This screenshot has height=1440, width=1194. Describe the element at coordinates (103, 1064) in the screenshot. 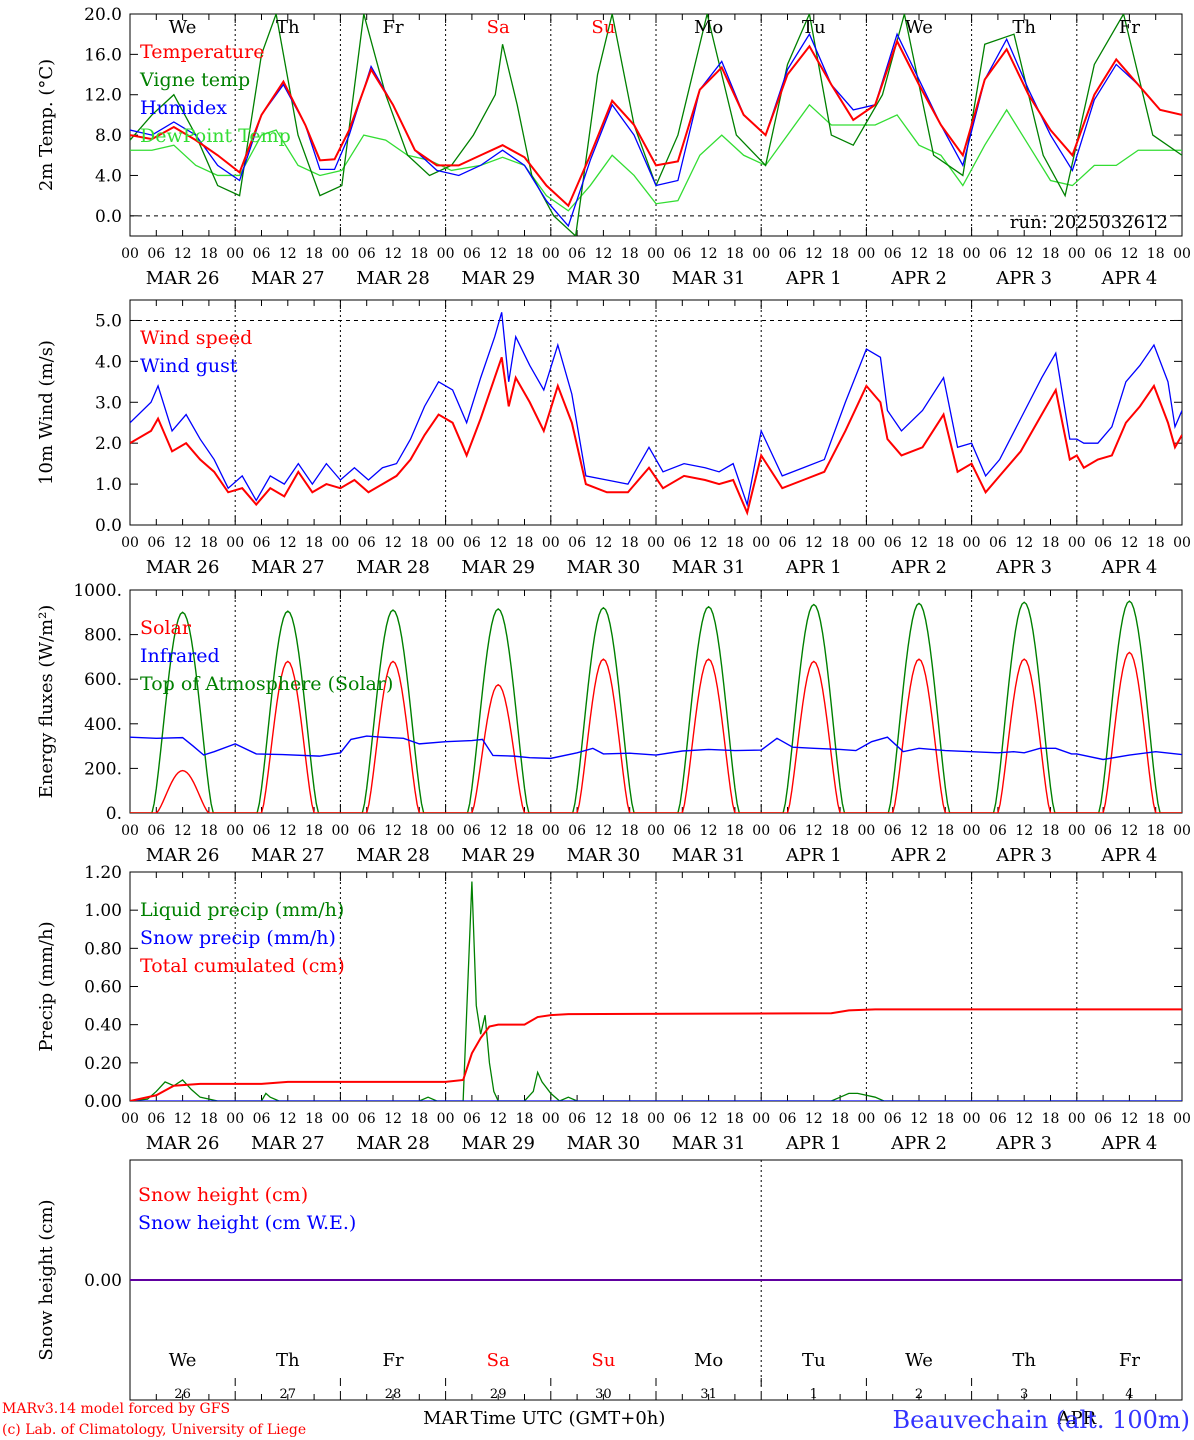

I see `y-tick-label: 0.20` at that location.